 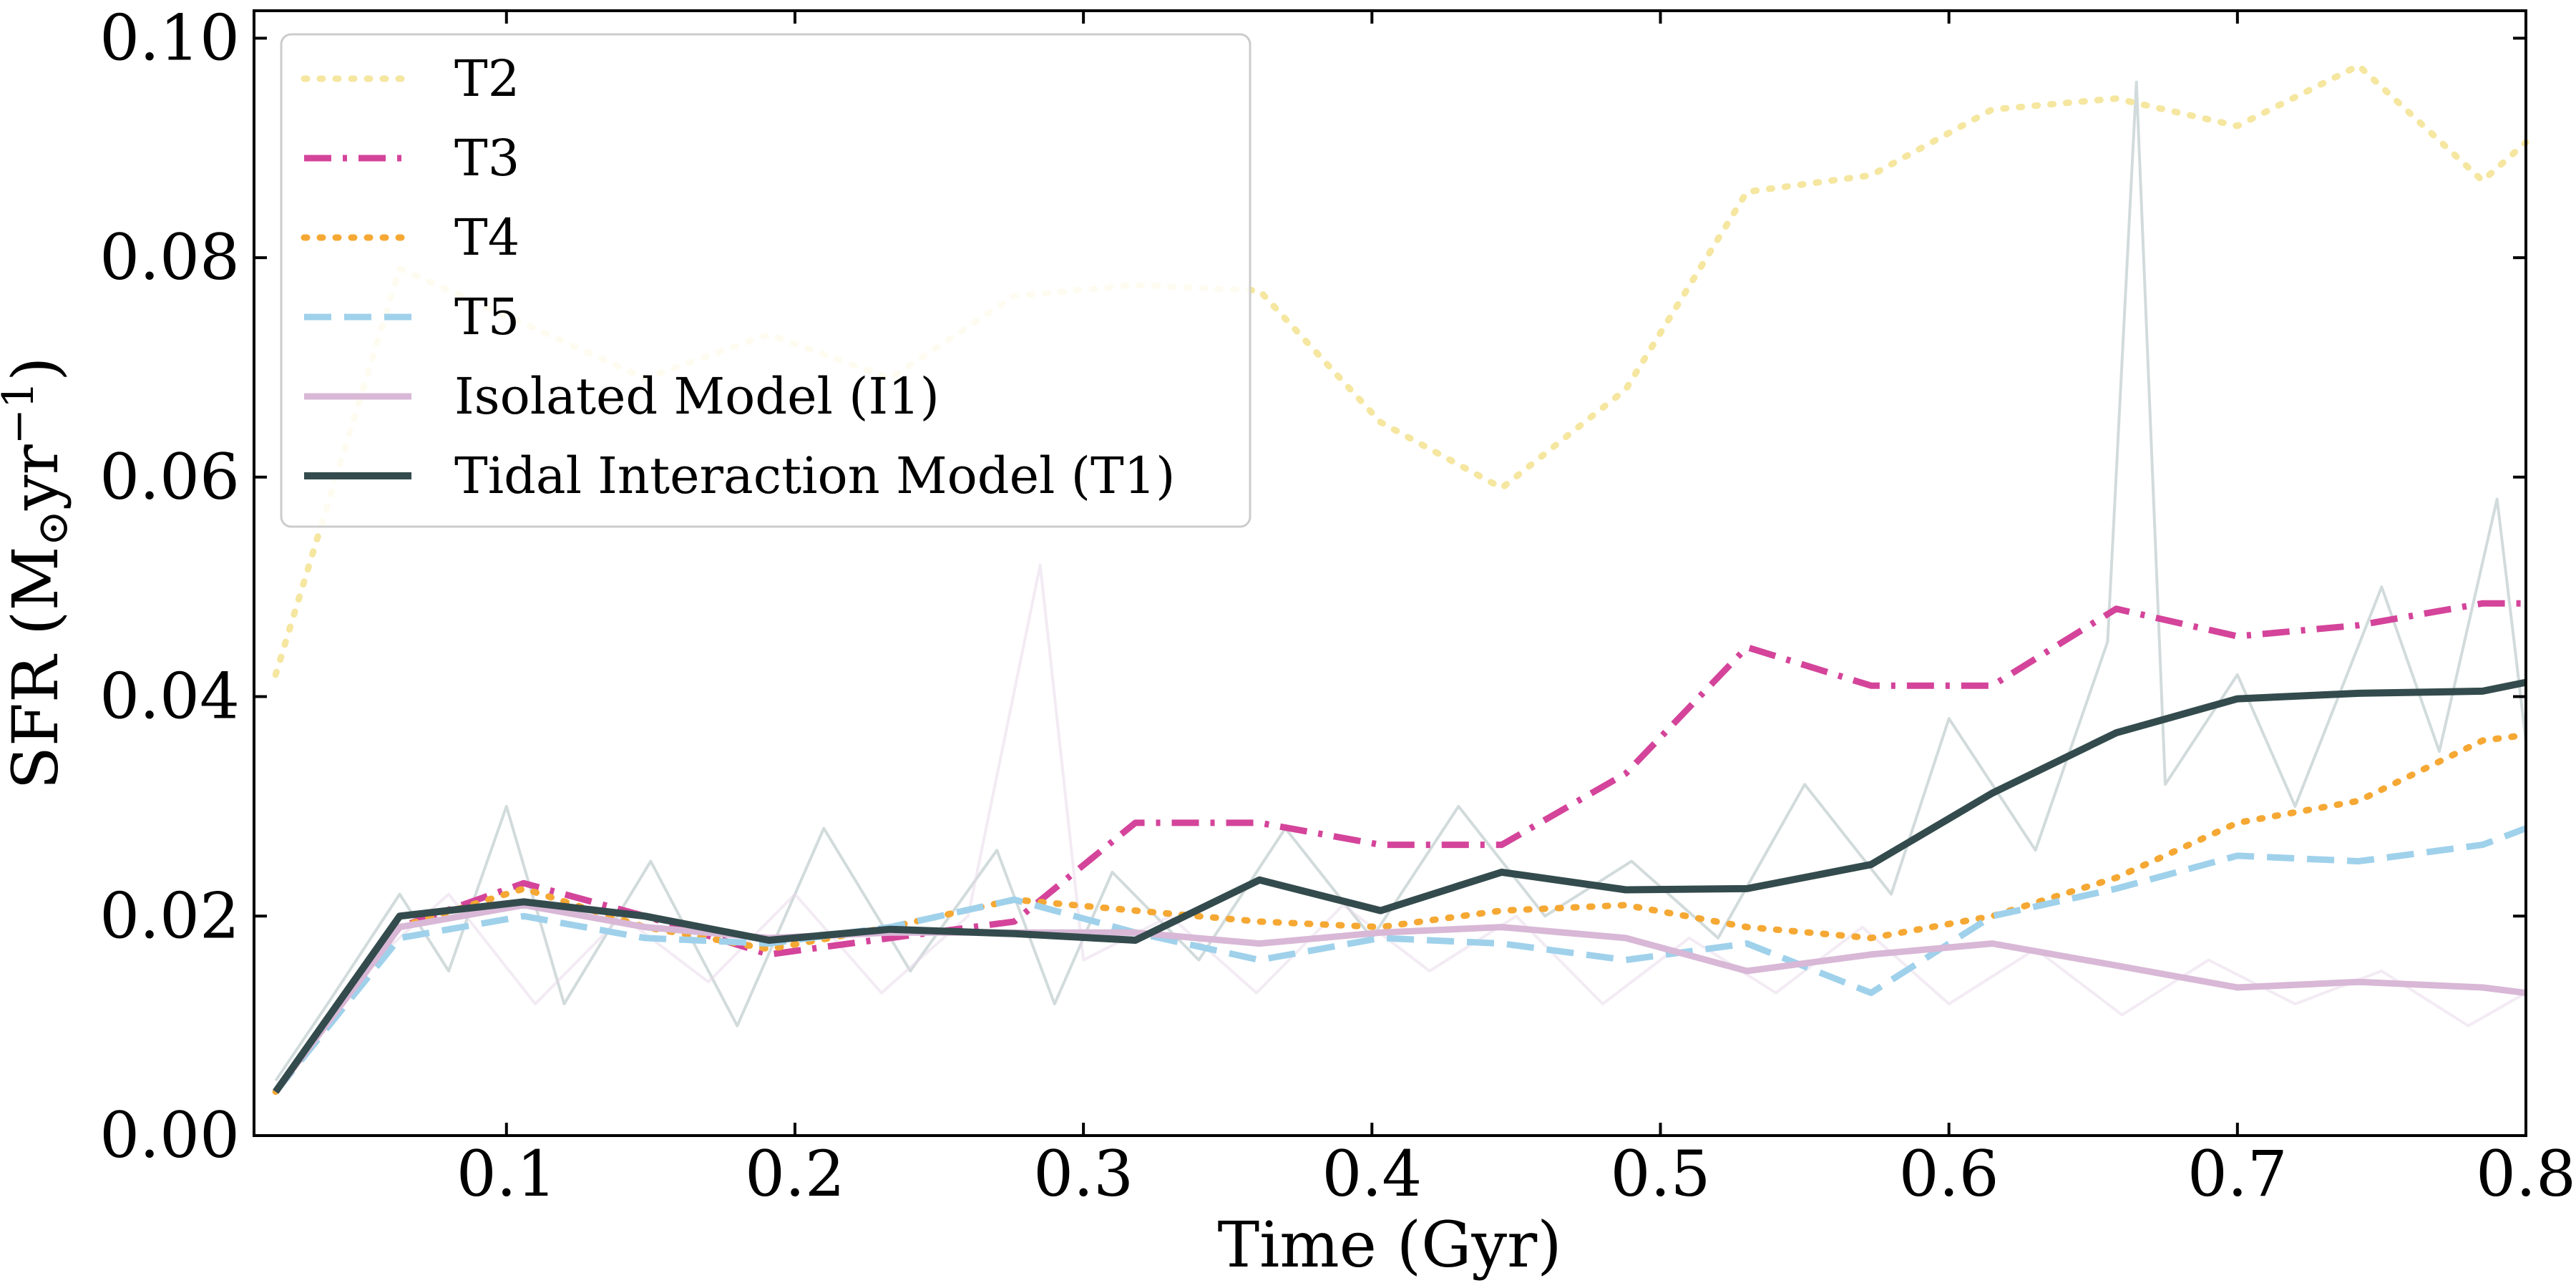 I want to click on x-tick-label: 0.4, so click(x=1372, y=1174).